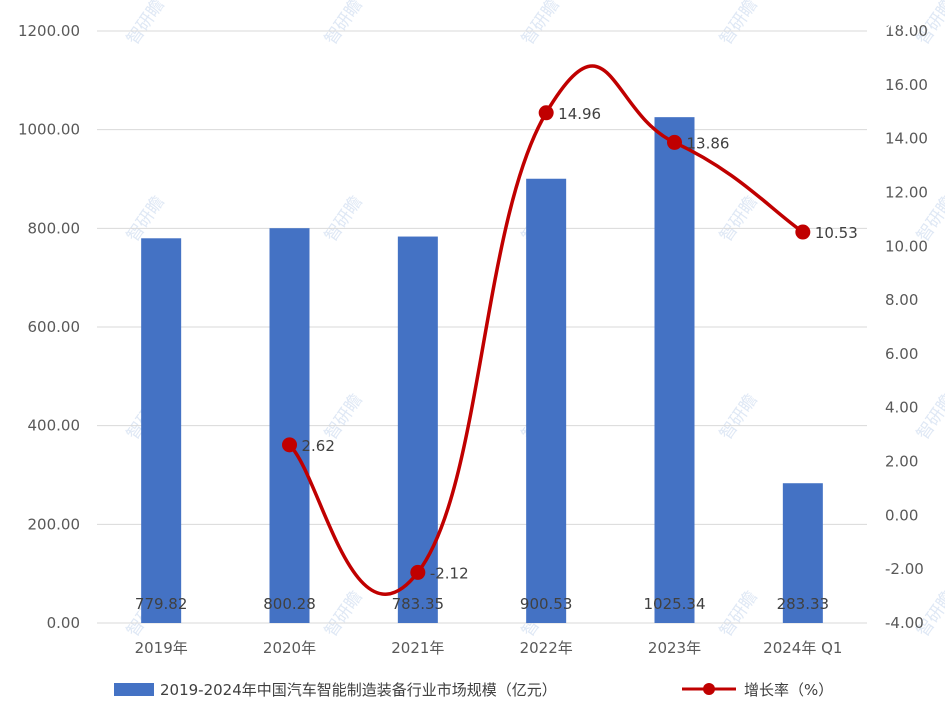  What do you see at coordinates (54, 327) in the screenshot?
I see `left-tick-label: 600.00` at bounding box center [54, 327].